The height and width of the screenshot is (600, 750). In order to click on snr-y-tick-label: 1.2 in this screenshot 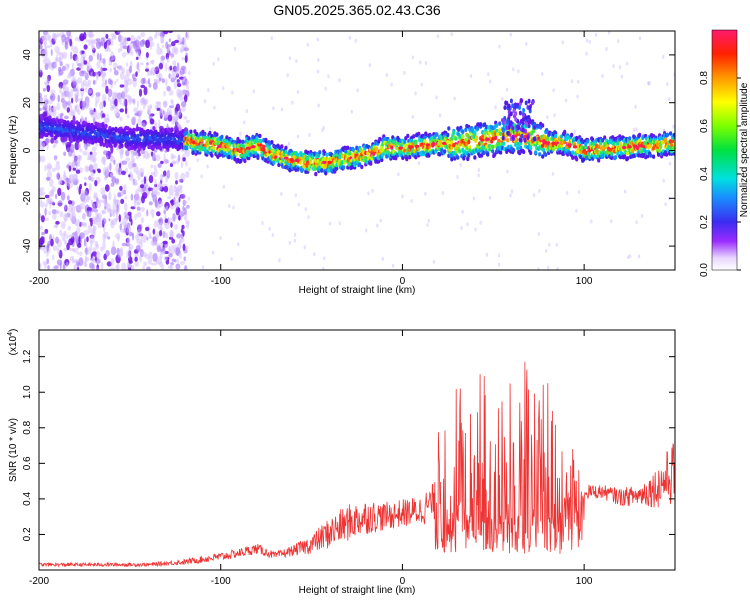, I will do `click(27, 356)`.